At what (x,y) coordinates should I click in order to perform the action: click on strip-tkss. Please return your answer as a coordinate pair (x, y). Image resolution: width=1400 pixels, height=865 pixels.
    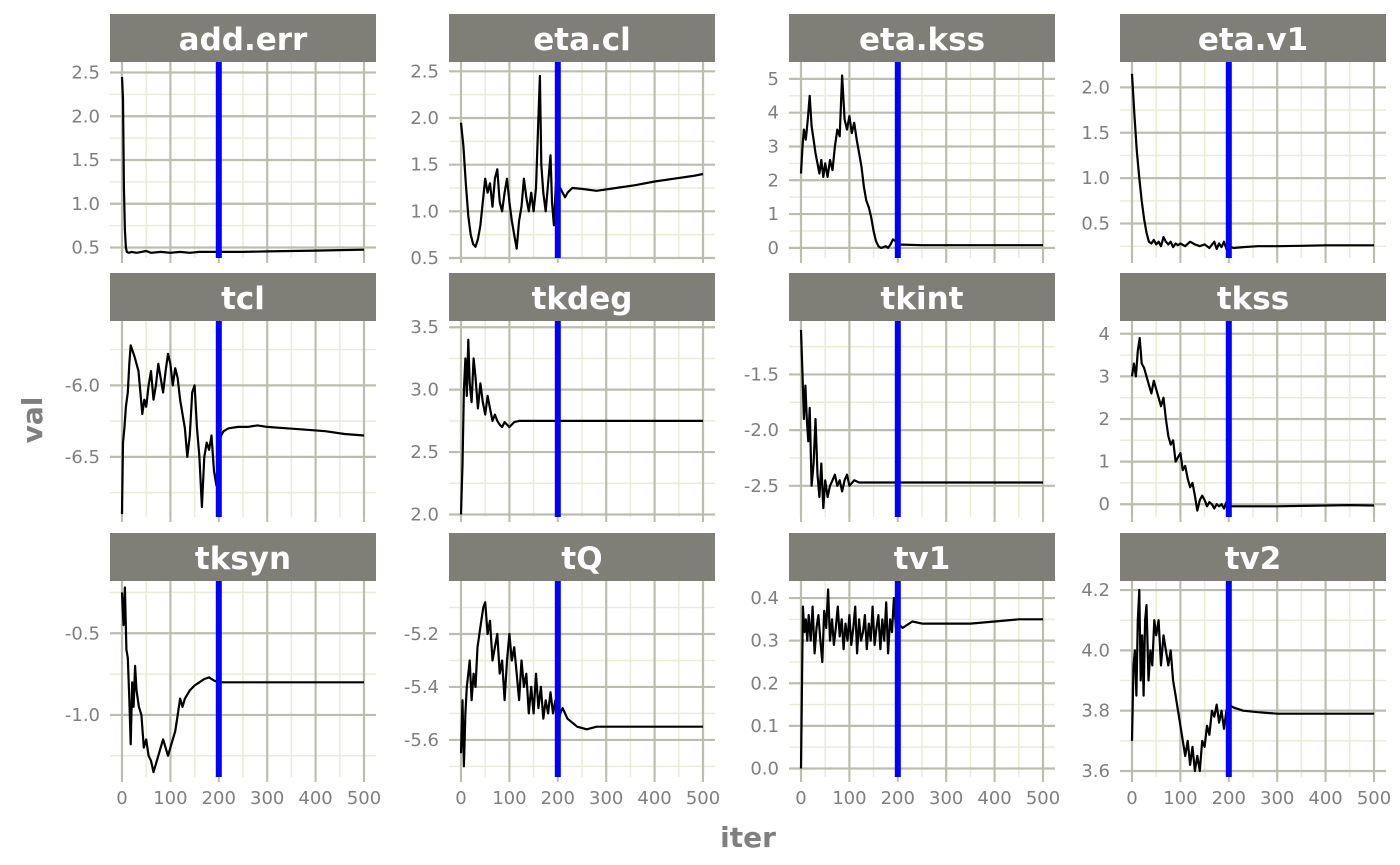
    Looking at the image, I should click on (1253, 297).